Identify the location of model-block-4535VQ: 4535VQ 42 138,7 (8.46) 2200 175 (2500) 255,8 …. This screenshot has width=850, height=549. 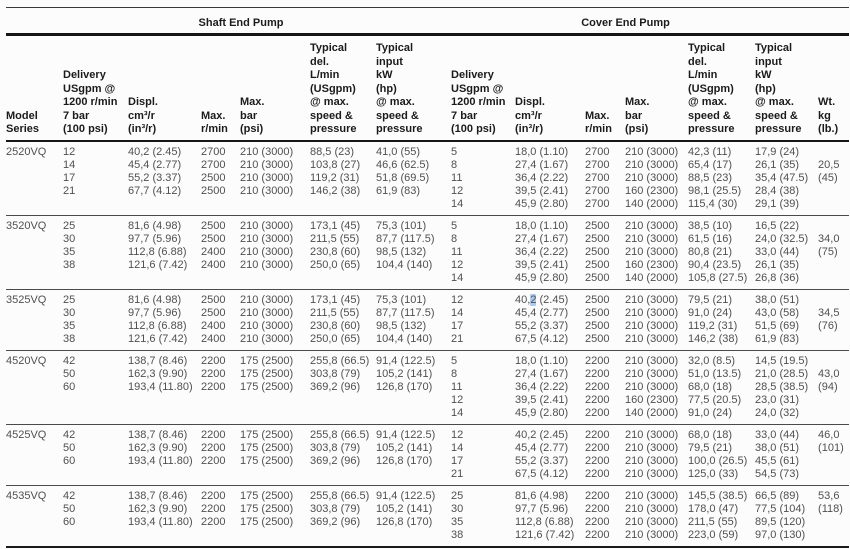
(428, 516).